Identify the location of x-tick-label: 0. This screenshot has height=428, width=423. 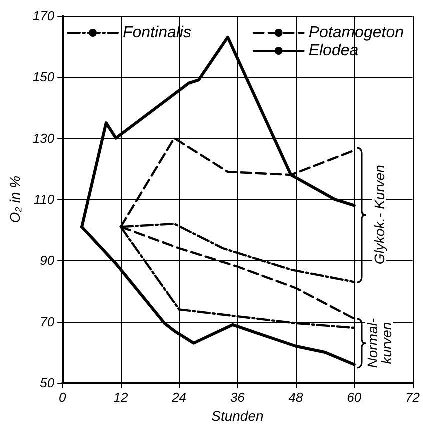
(62, 398).